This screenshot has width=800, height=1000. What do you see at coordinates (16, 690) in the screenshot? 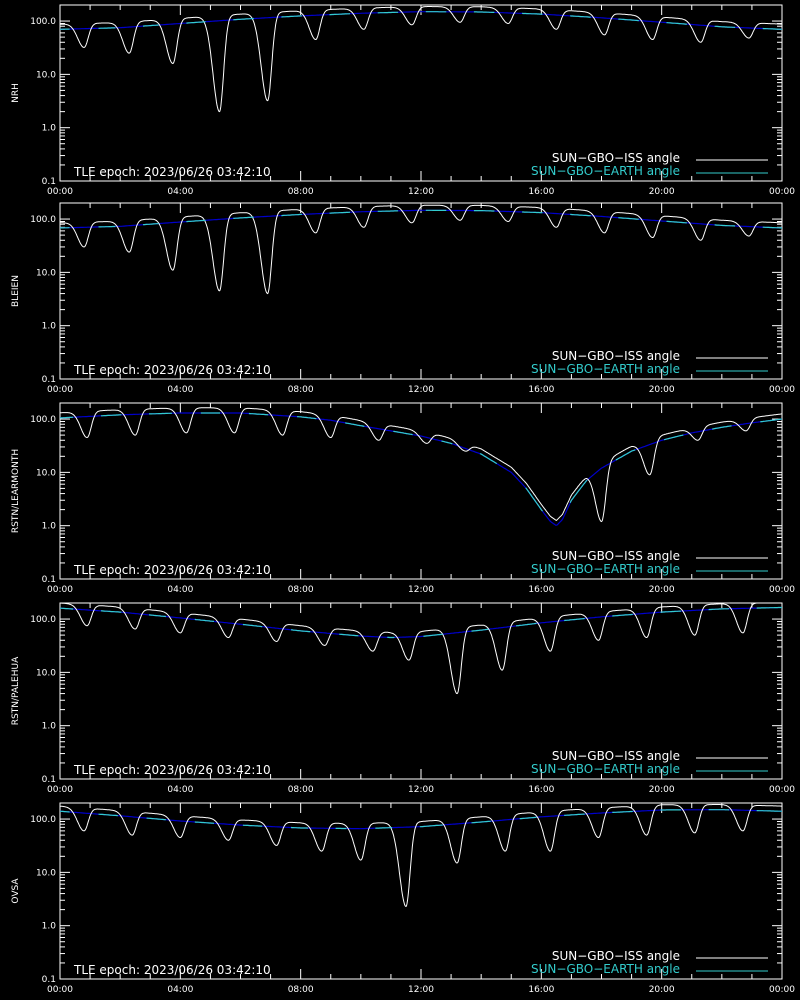
I see `y-axis-label: RSTN/PALEHUA` at bounding box center [16, 690].